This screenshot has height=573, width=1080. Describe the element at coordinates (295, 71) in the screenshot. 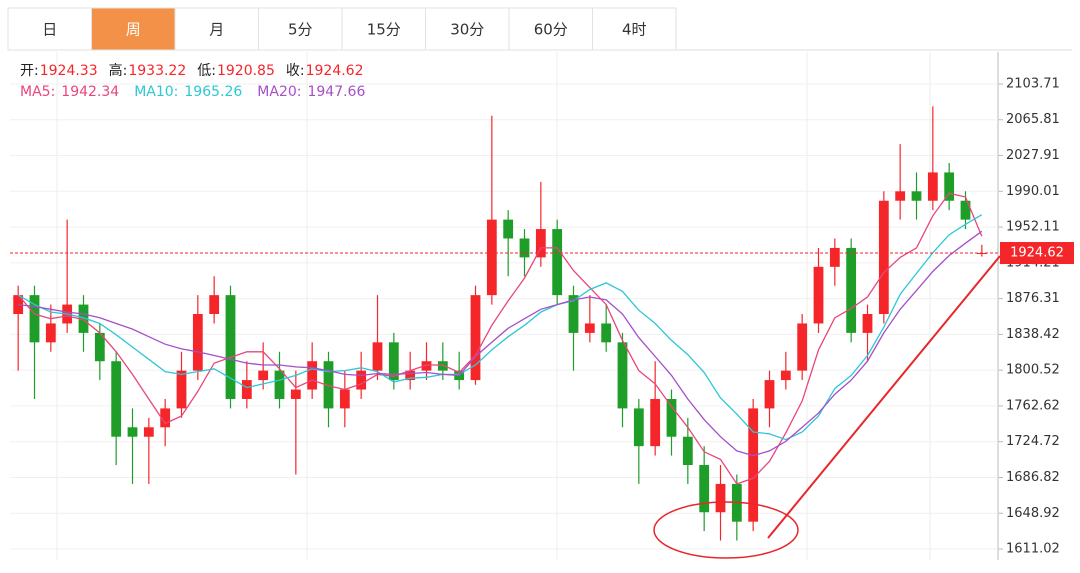

I see `ohlc-label: 收:` at that location.